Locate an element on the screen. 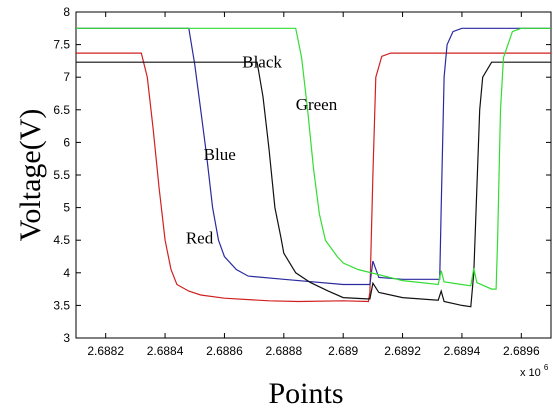  x-tick-label: 2.6882 is located at coordinates (105, 351).